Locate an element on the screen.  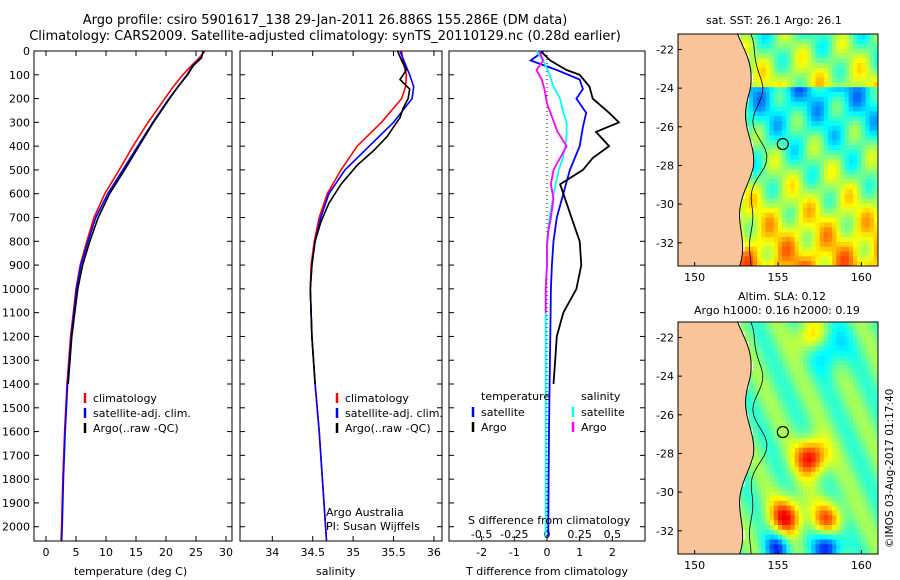
series-line-salinity-argo is located at coordinates (551, 181).